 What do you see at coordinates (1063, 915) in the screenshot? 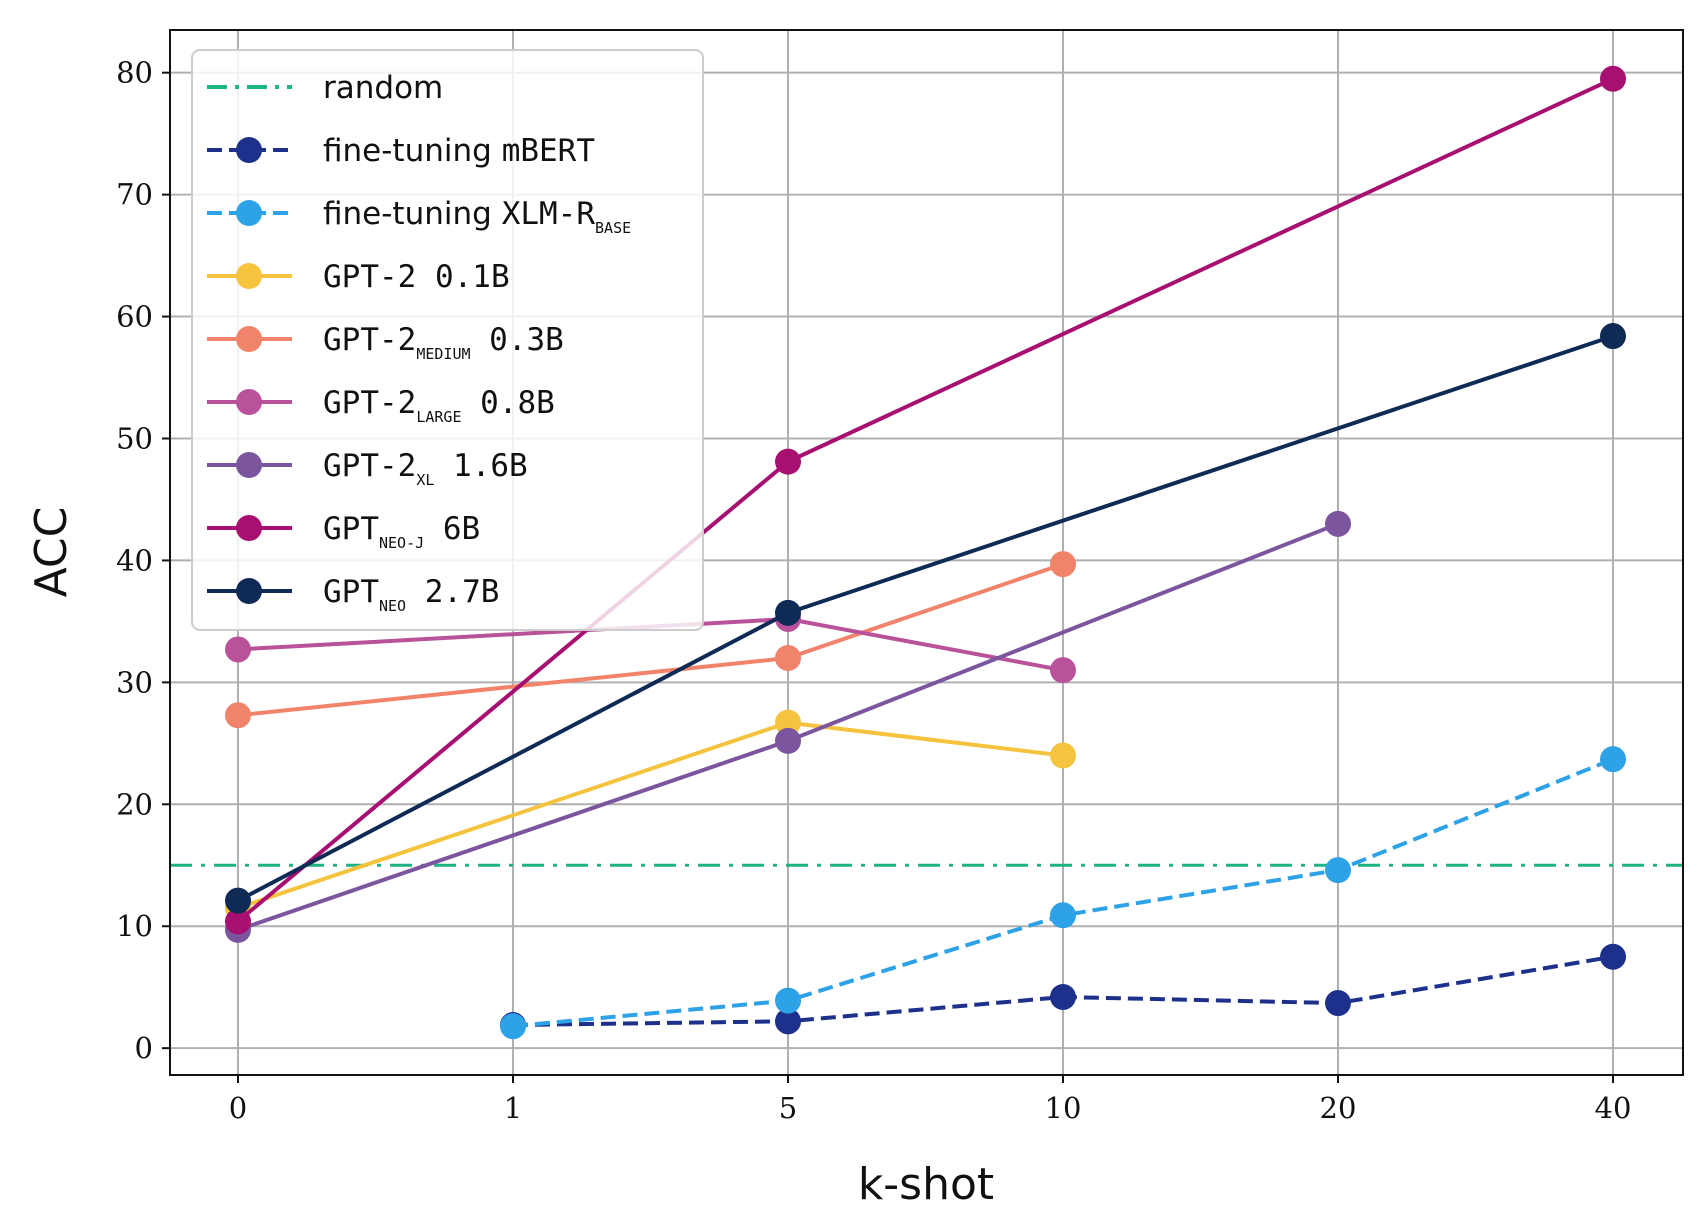
I see `data-point-1-k10` at bounding box center [1063, 915].